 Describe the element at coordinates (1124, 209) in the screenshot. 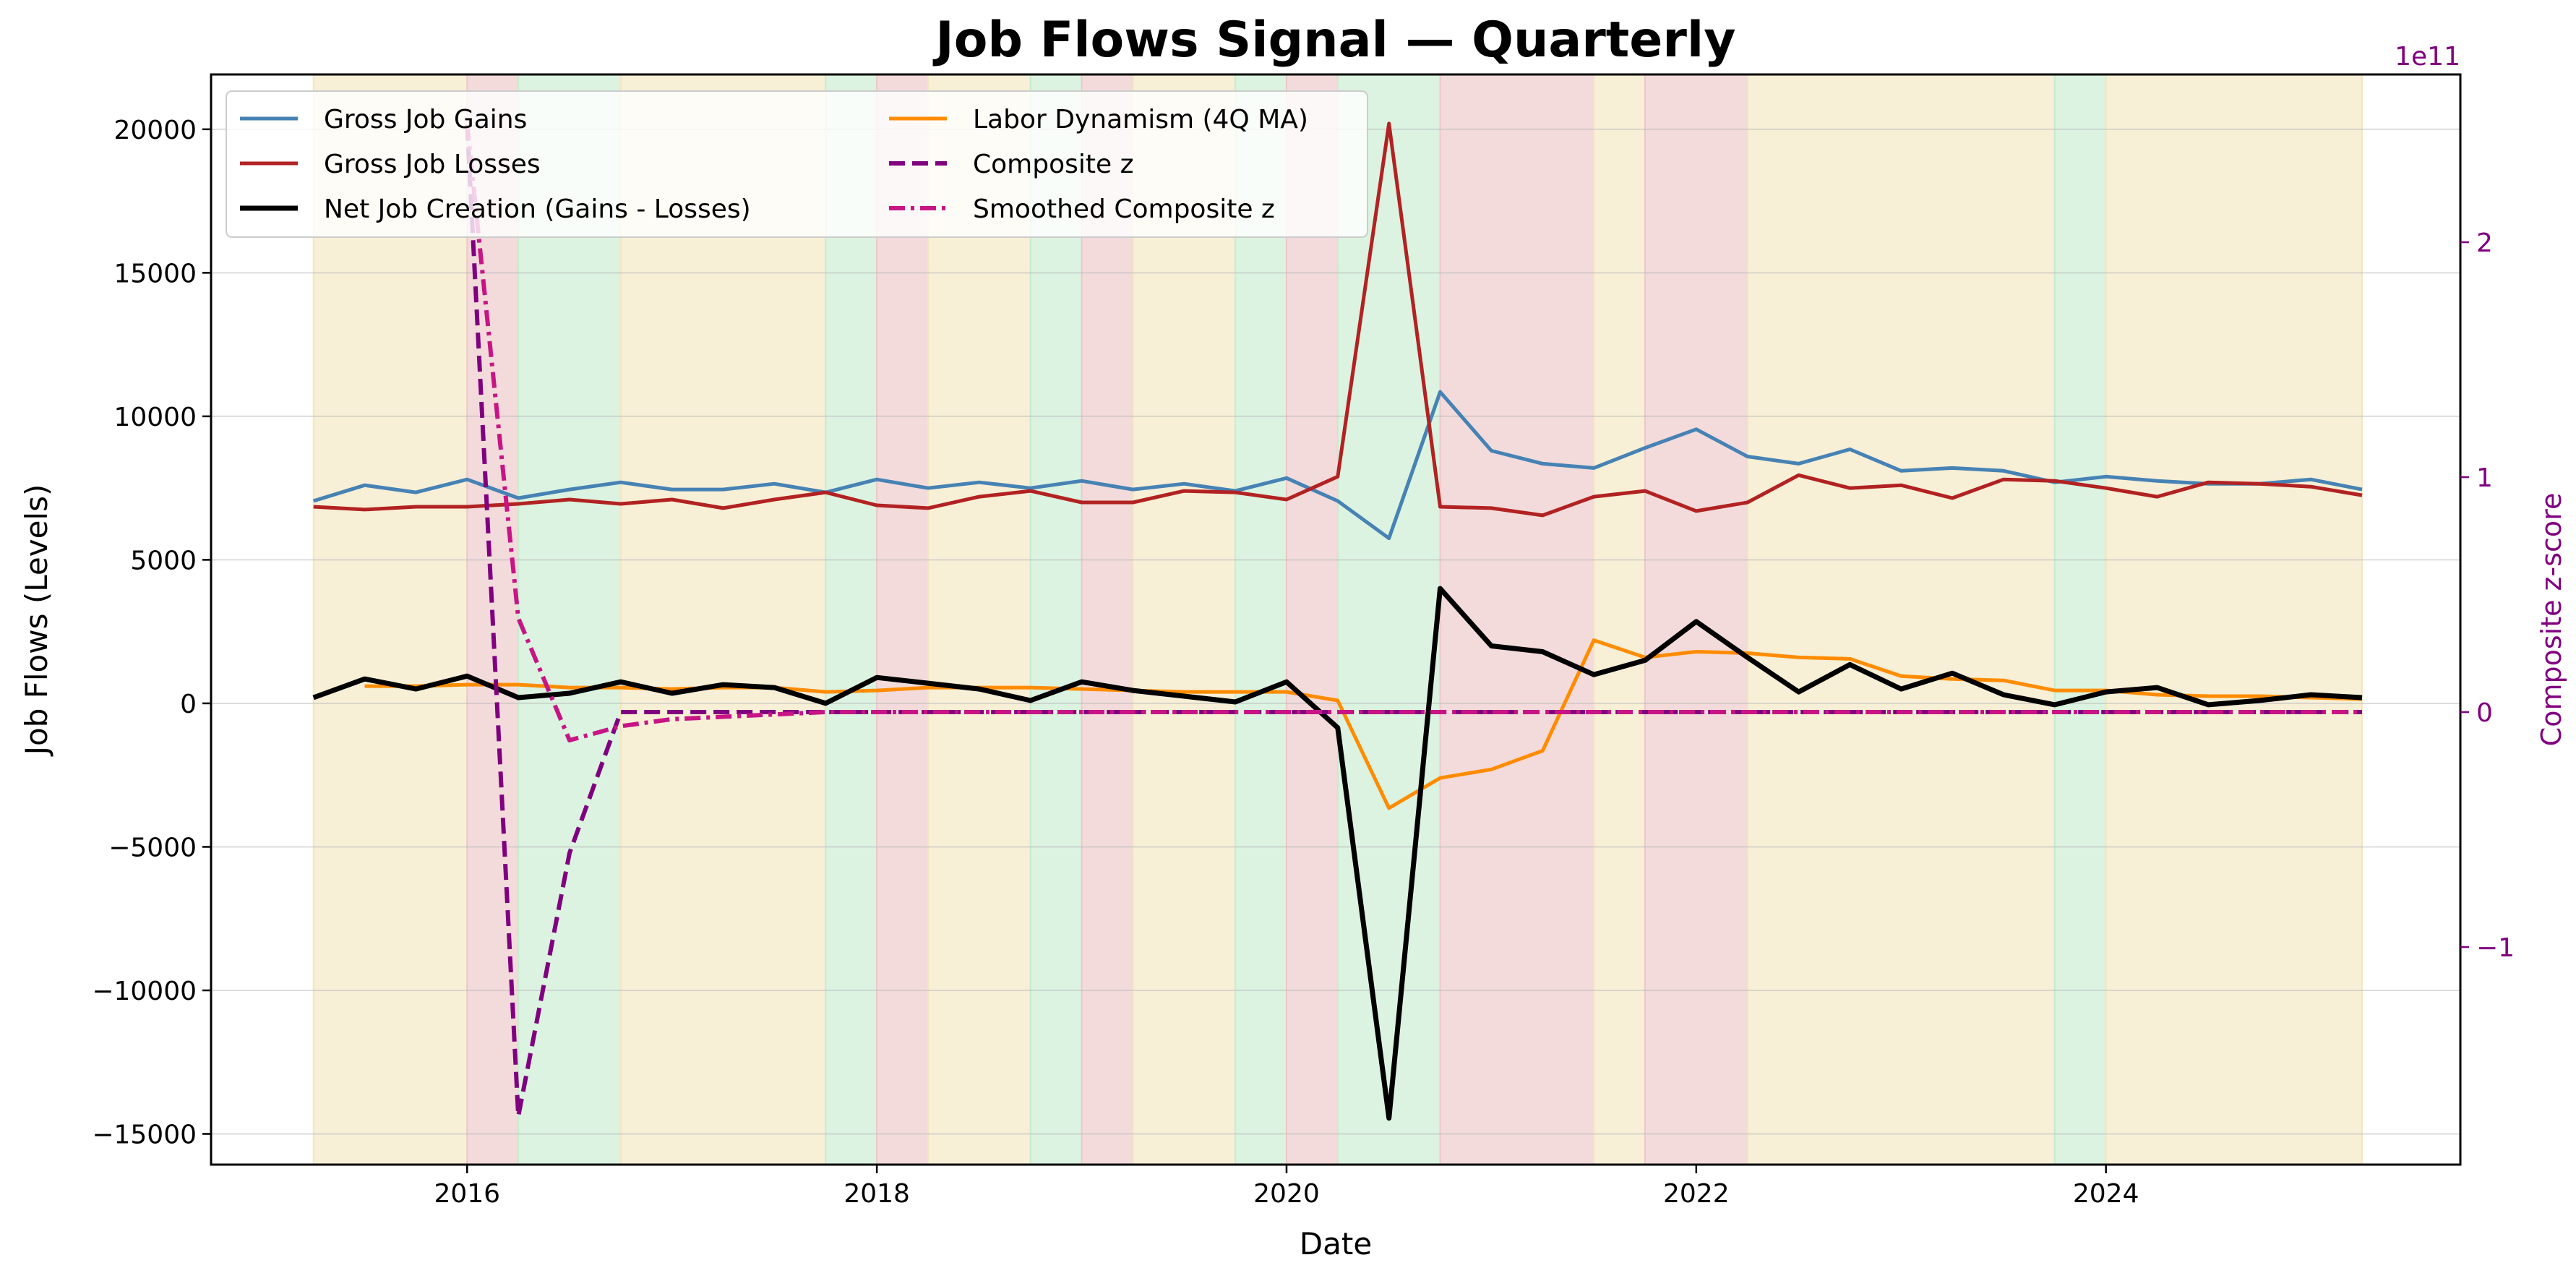

I see `legend-label: Smoothed Composite z` at that location.